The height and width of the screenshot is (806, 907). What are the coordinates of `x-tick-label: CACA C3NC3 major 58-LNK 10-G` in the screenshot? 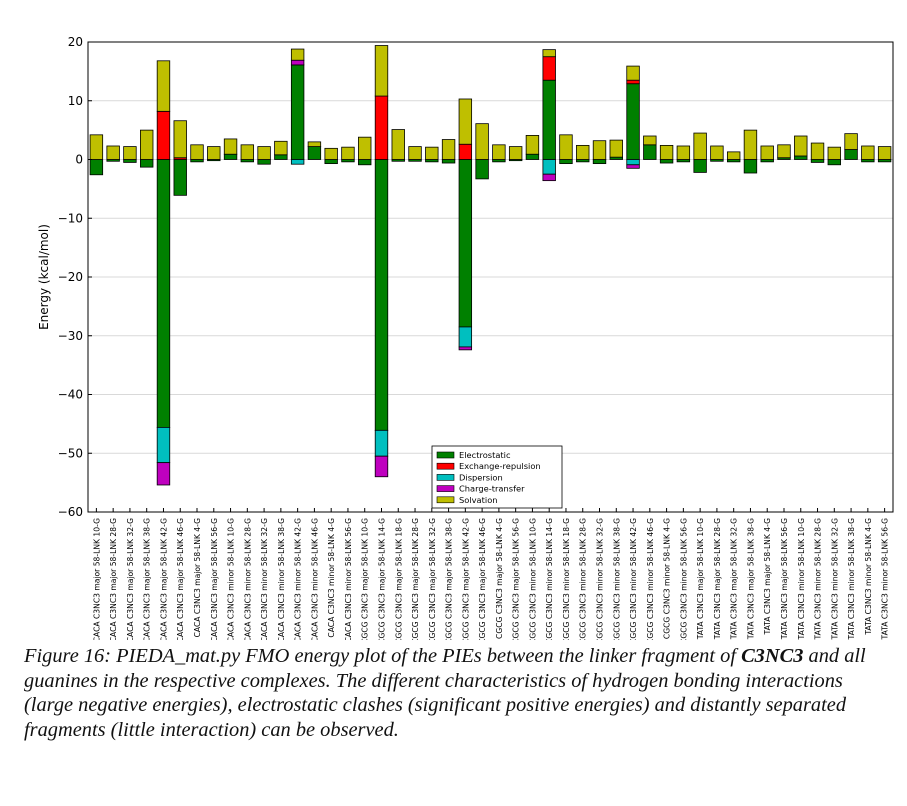 It's located at (96, 579).